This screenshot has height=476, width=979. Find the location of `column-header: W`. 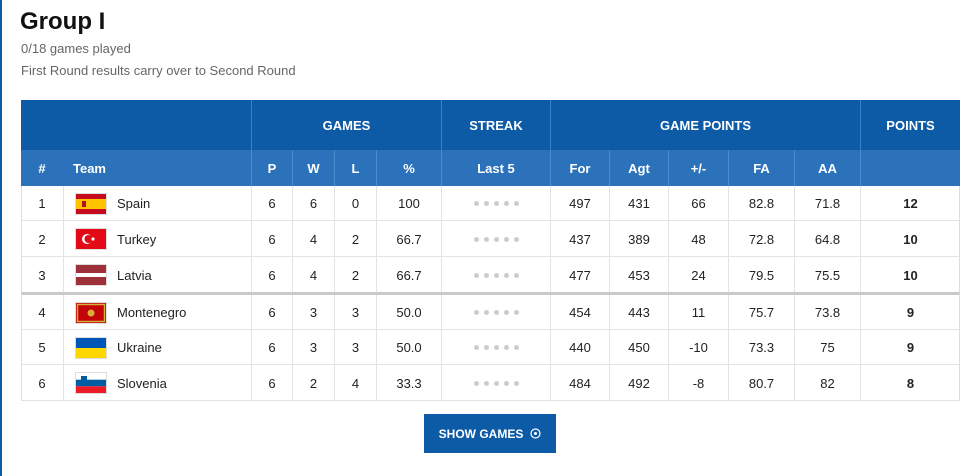

column-header: W is located at coordinates (313, 168).